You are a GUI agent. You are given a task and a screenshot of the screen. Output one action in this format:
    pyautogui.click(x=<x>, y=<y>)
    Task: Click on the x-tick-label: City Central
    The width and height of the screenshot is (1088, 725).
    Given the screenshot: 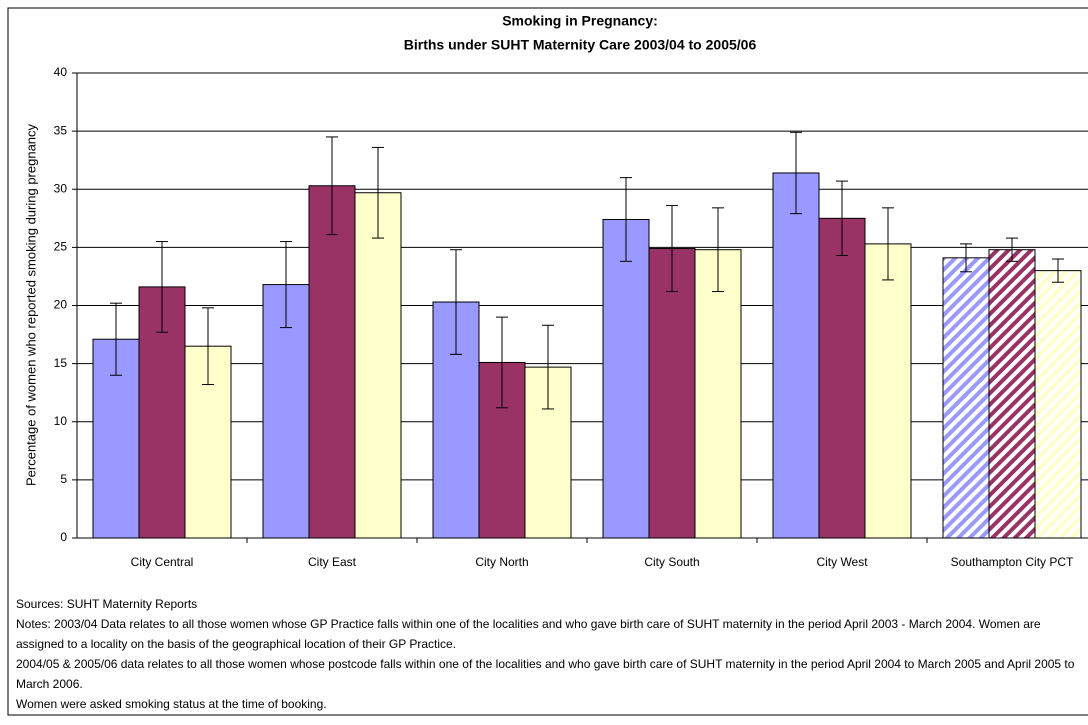 What is the action you would take?
    pyautogui.click(x=162, y=562)
    